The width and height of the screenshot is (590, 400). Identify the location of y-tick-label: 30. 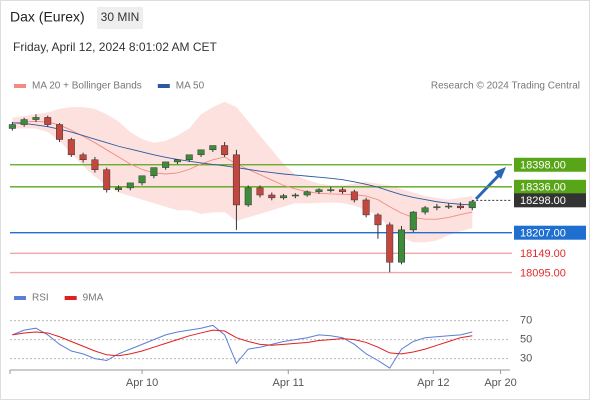
(526, 359).